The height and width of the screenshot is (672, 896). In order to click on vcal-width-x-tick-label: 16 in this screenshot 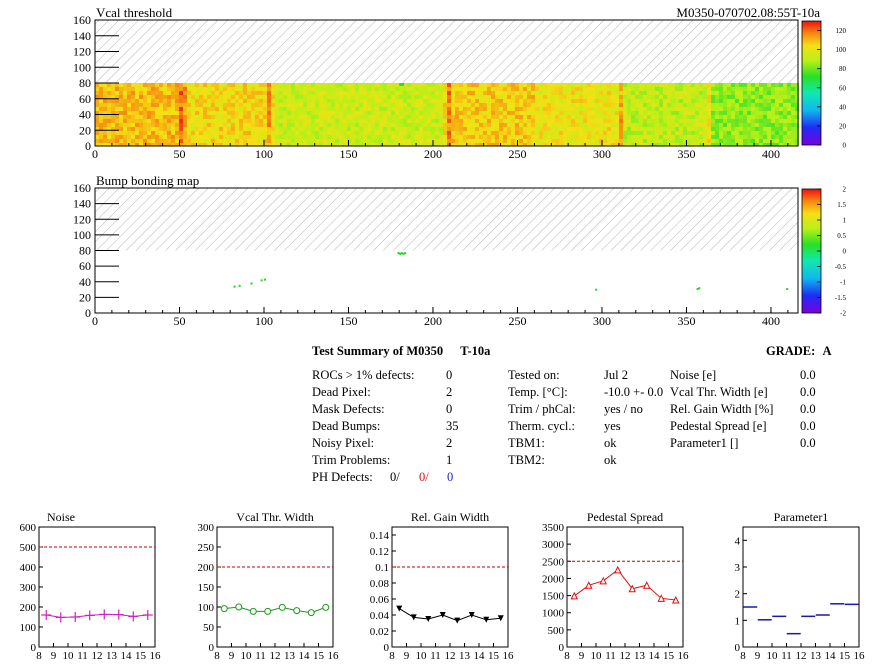, I will do `click(334, 656)`.